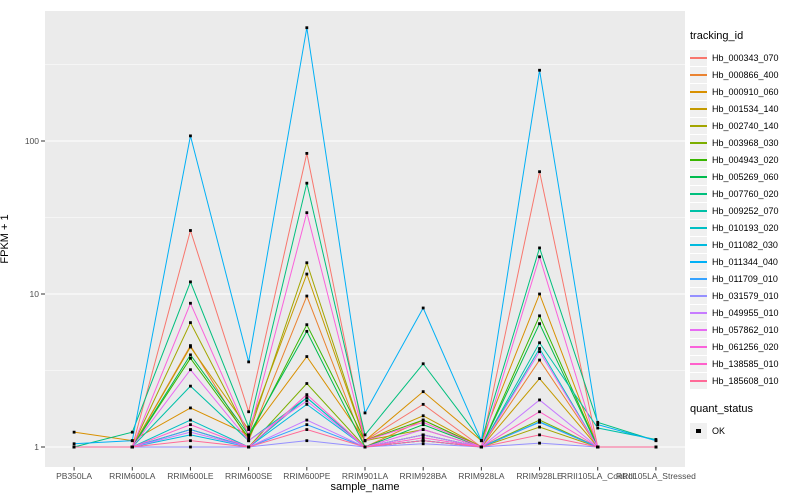 The image size is (800, 500). I want to click on y-axis-title: FPKM + 1, so click(5, 239).